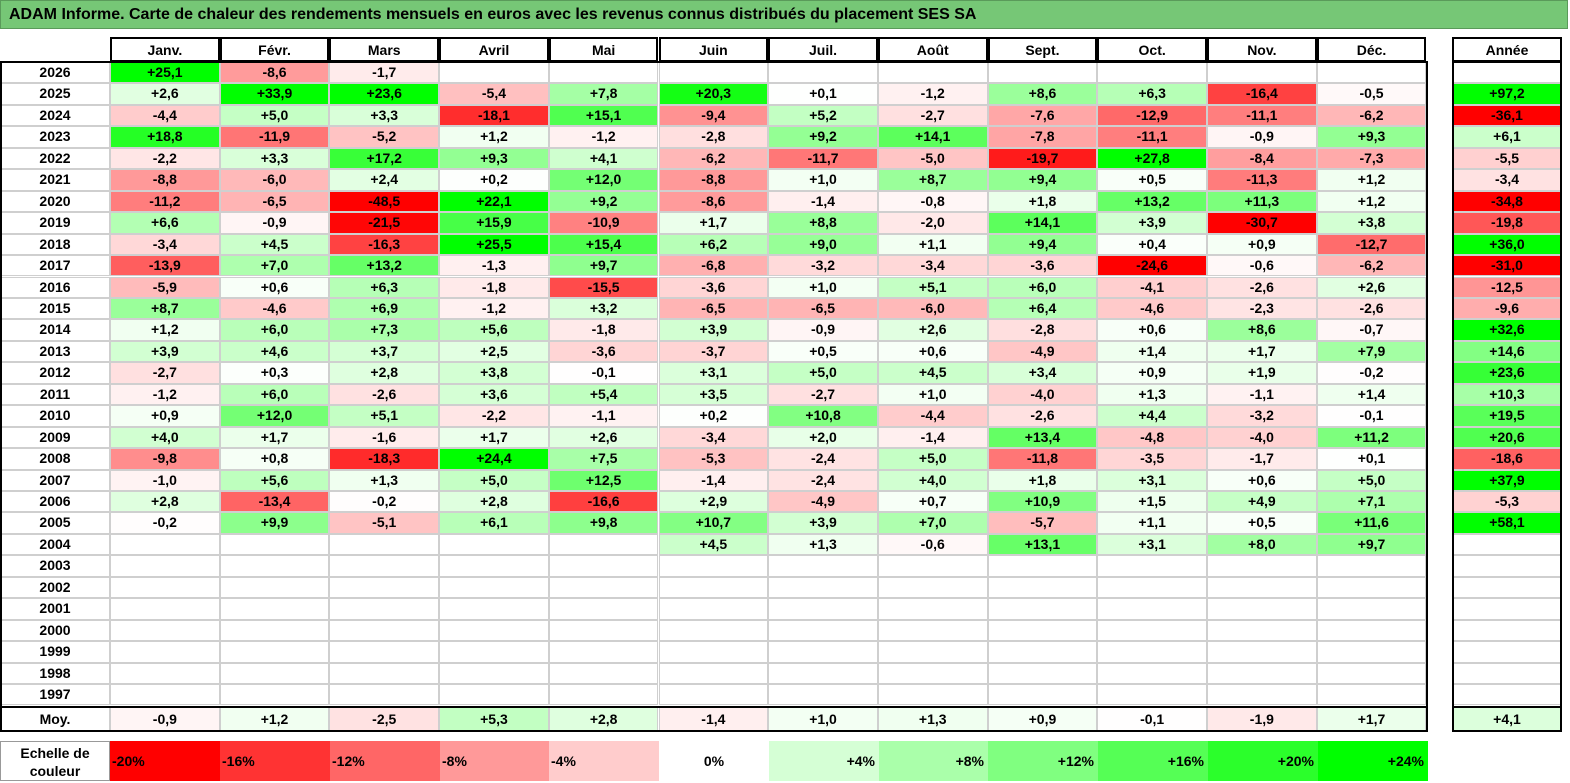  I want to click on average-cell: +1,0, so click(823, 719).